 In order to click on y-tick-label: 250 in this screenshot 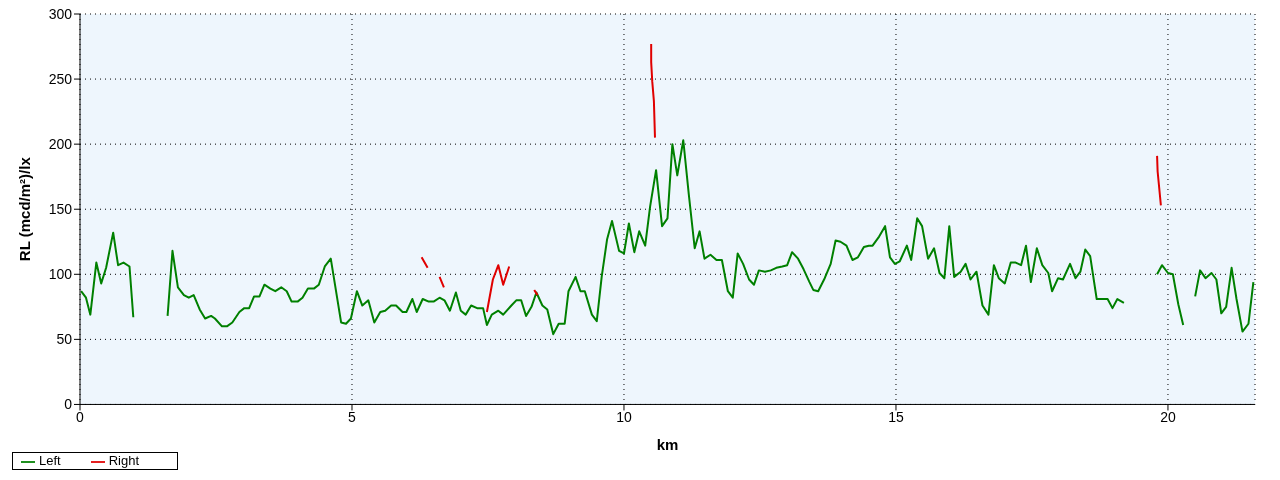, I will do `click(60, 79)`.